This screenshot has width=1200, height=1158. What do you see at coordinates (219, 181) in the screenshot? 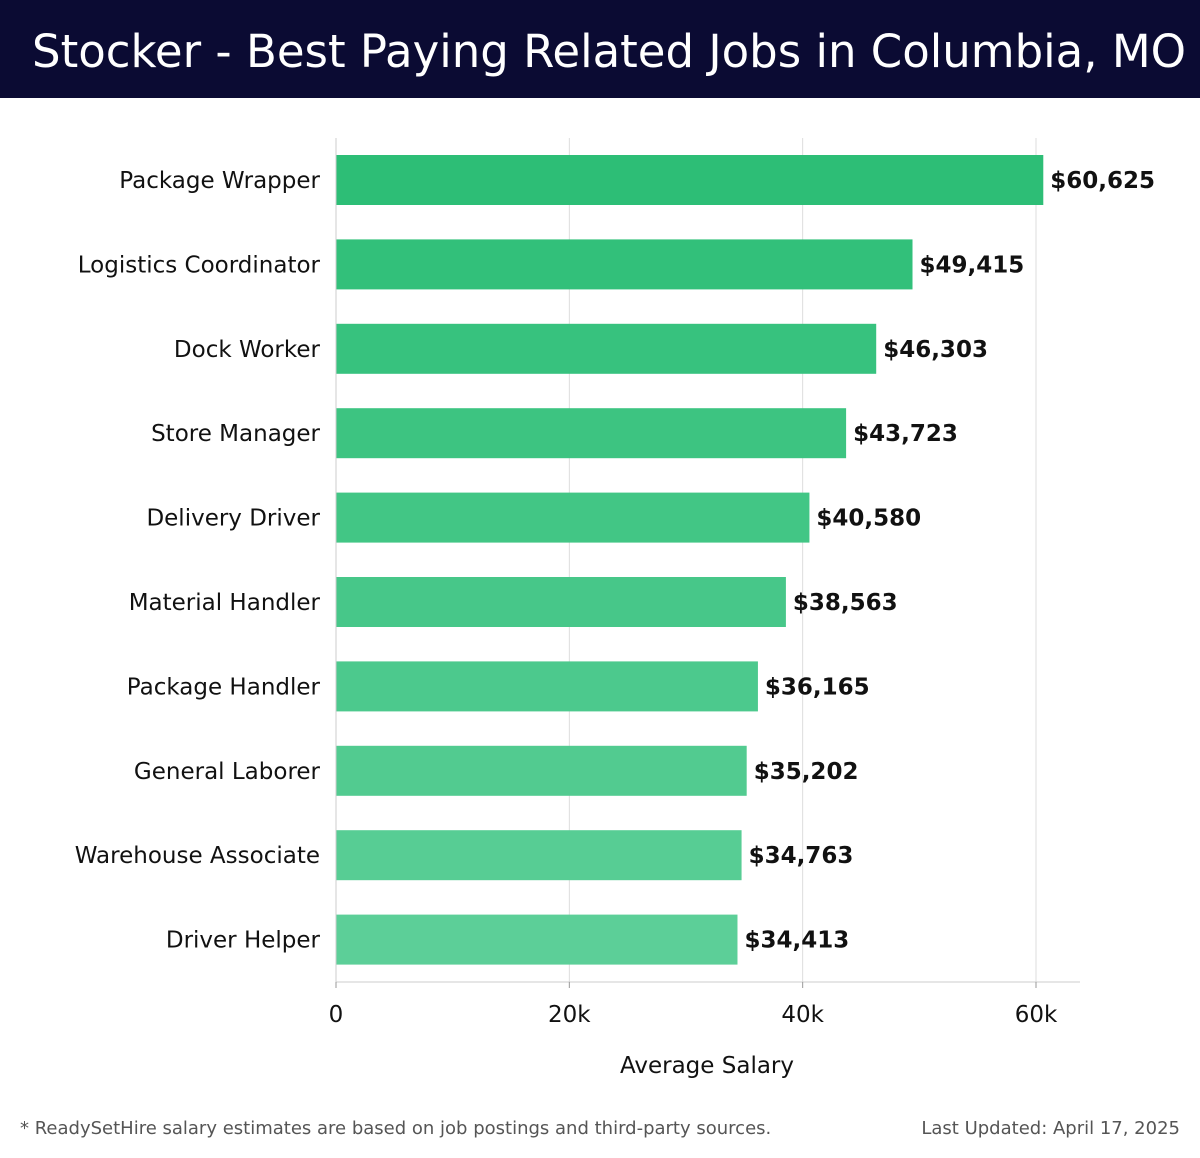
I see `category-label-1: Package Wrapper` at bounding box center [219, 181].